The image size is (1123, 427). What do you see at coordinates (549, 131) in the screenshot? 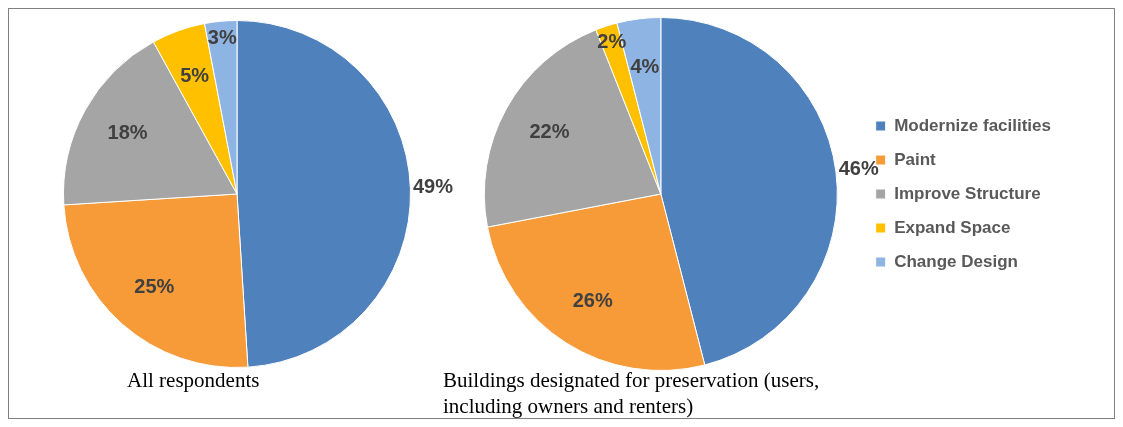
I see `data-label: 22%` at bounding box center [549, 131].